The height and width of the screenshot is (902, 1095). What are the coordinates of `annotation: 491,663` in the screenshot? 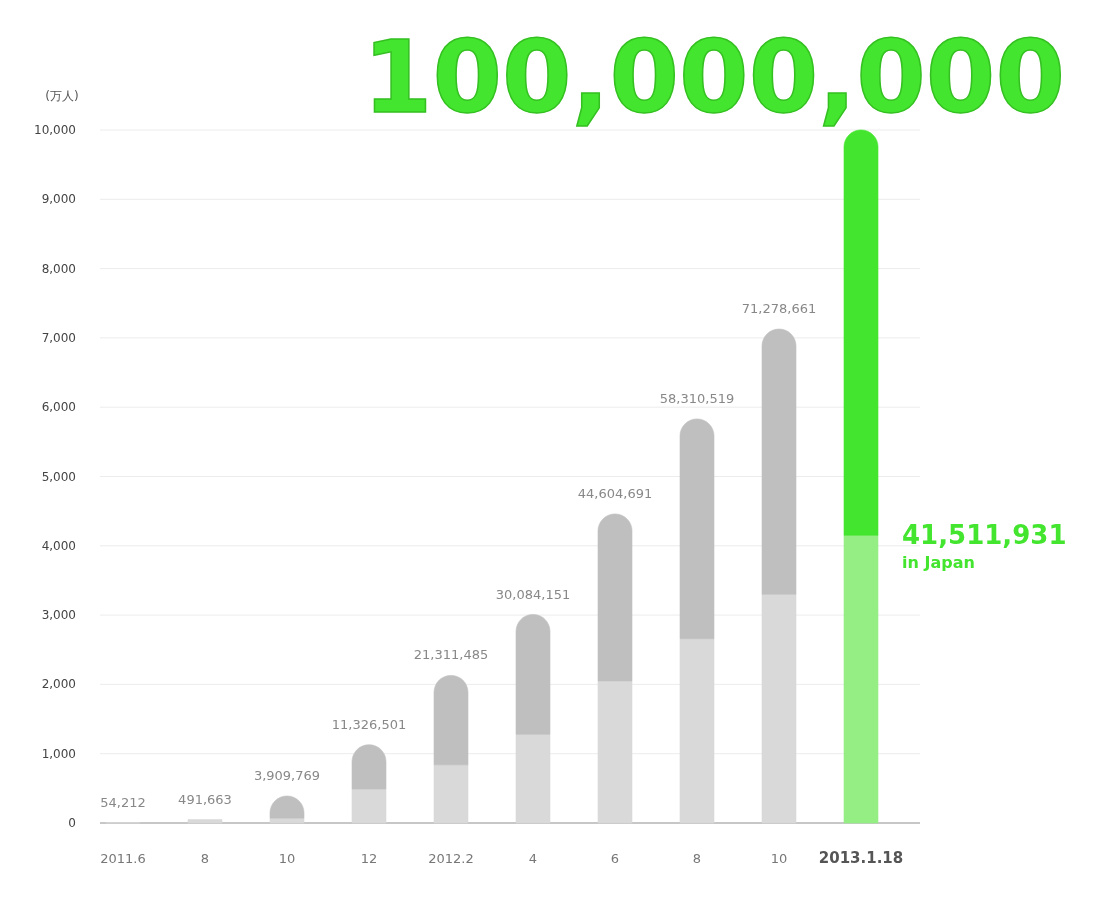 It's located at (205, 799).